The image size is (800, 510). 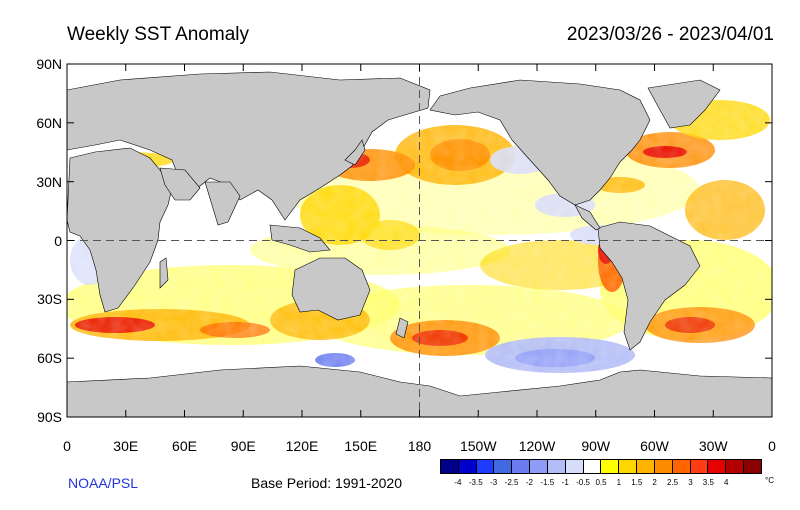 I want to click on colorbar, so click(x=601, y=466).